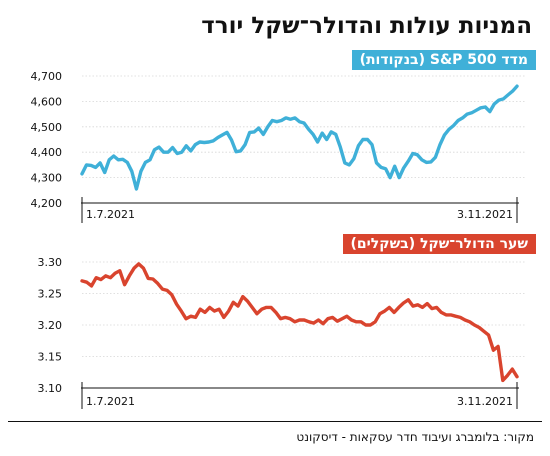 The width and height of the screenshot is (550, 456). I want to click on usdils-y-tick-label: 3.10, so click(50, 388).